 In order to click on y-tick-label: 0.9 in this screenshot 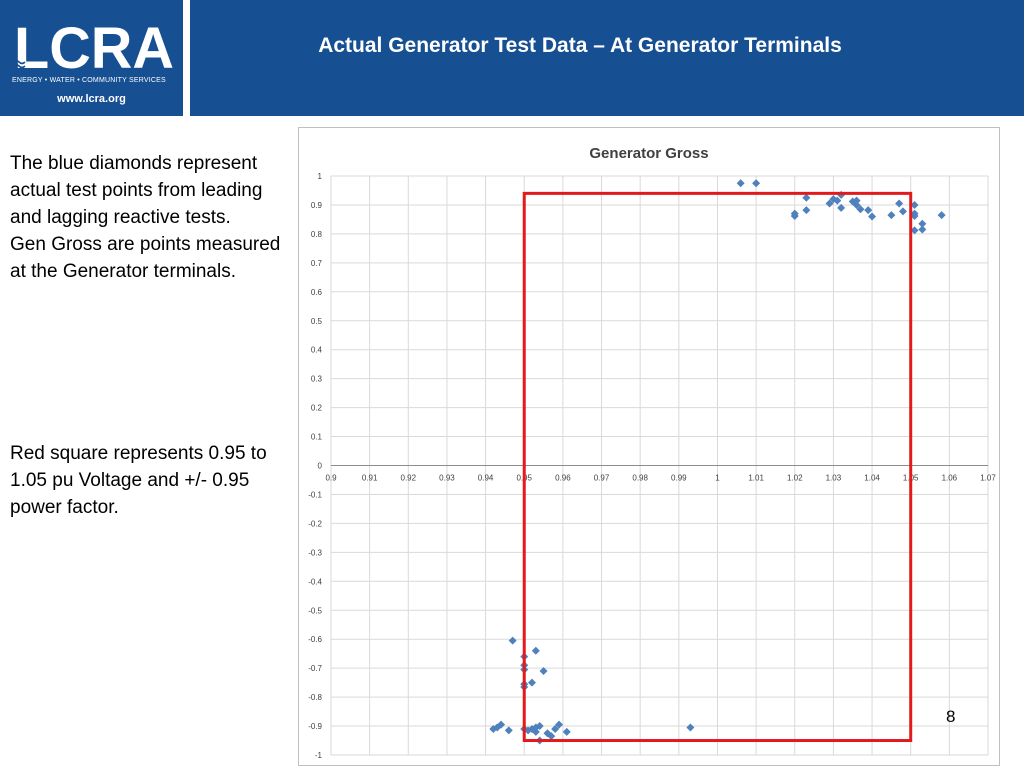, I will do `click(317, 205)`.